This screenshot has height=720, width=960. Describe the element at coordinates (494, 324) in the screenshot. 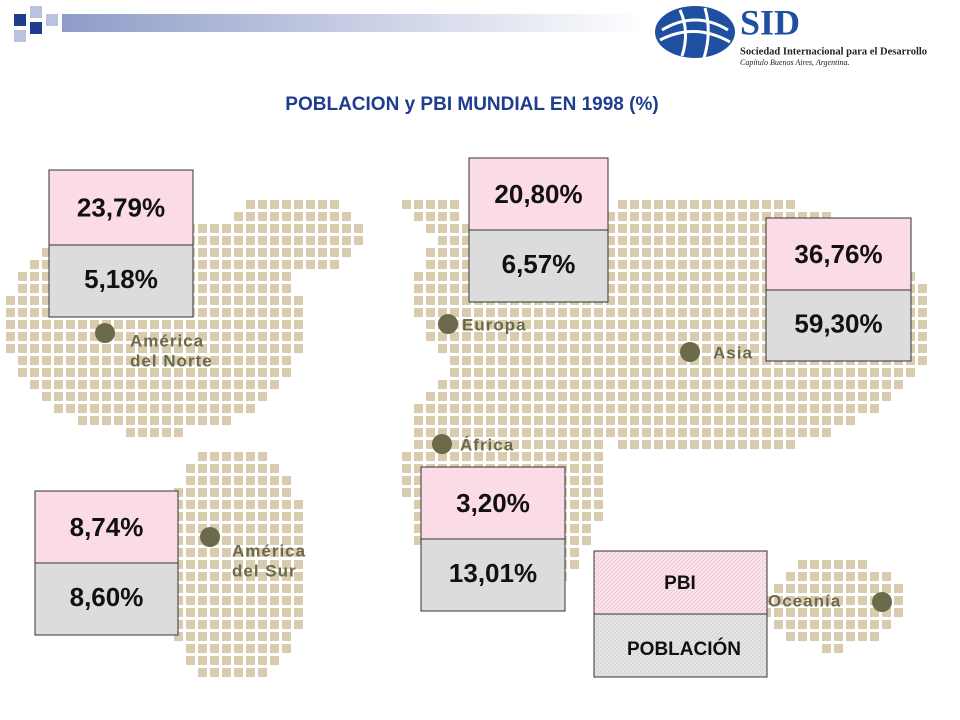

I see `region-label: Europa` at that location.